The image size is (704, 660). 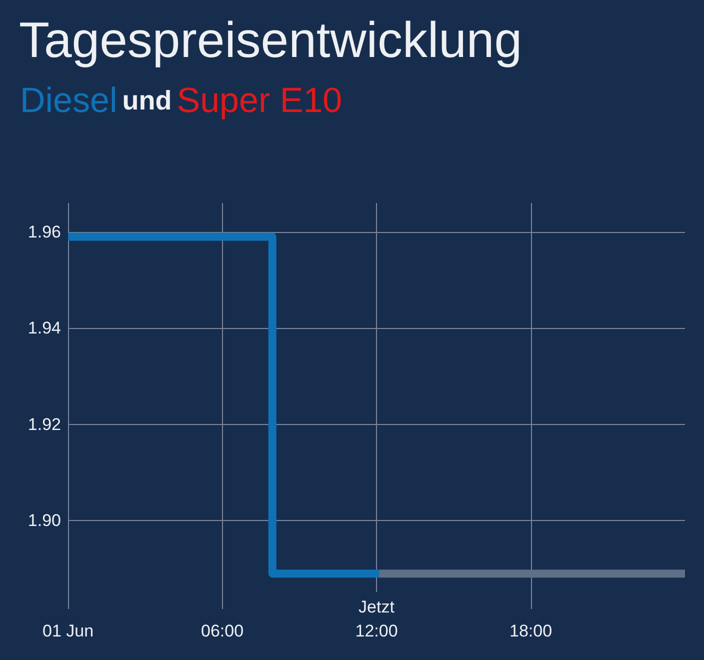 What do you see at coordinates (44, 328) in the screenshot?
I see `y-tick-label: 1.94` at bounding box center [44, 328].